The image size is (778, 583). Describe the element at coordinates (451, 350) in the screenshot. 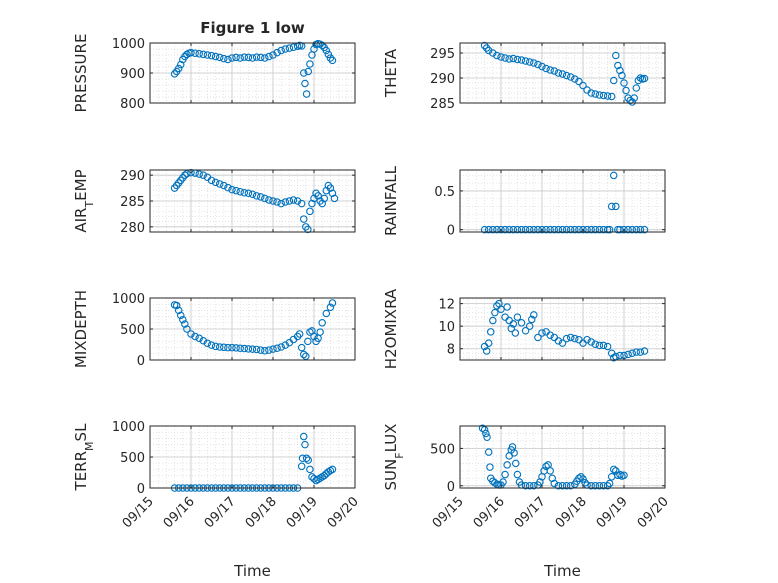

I see `y-tick-label: 8` at that location.